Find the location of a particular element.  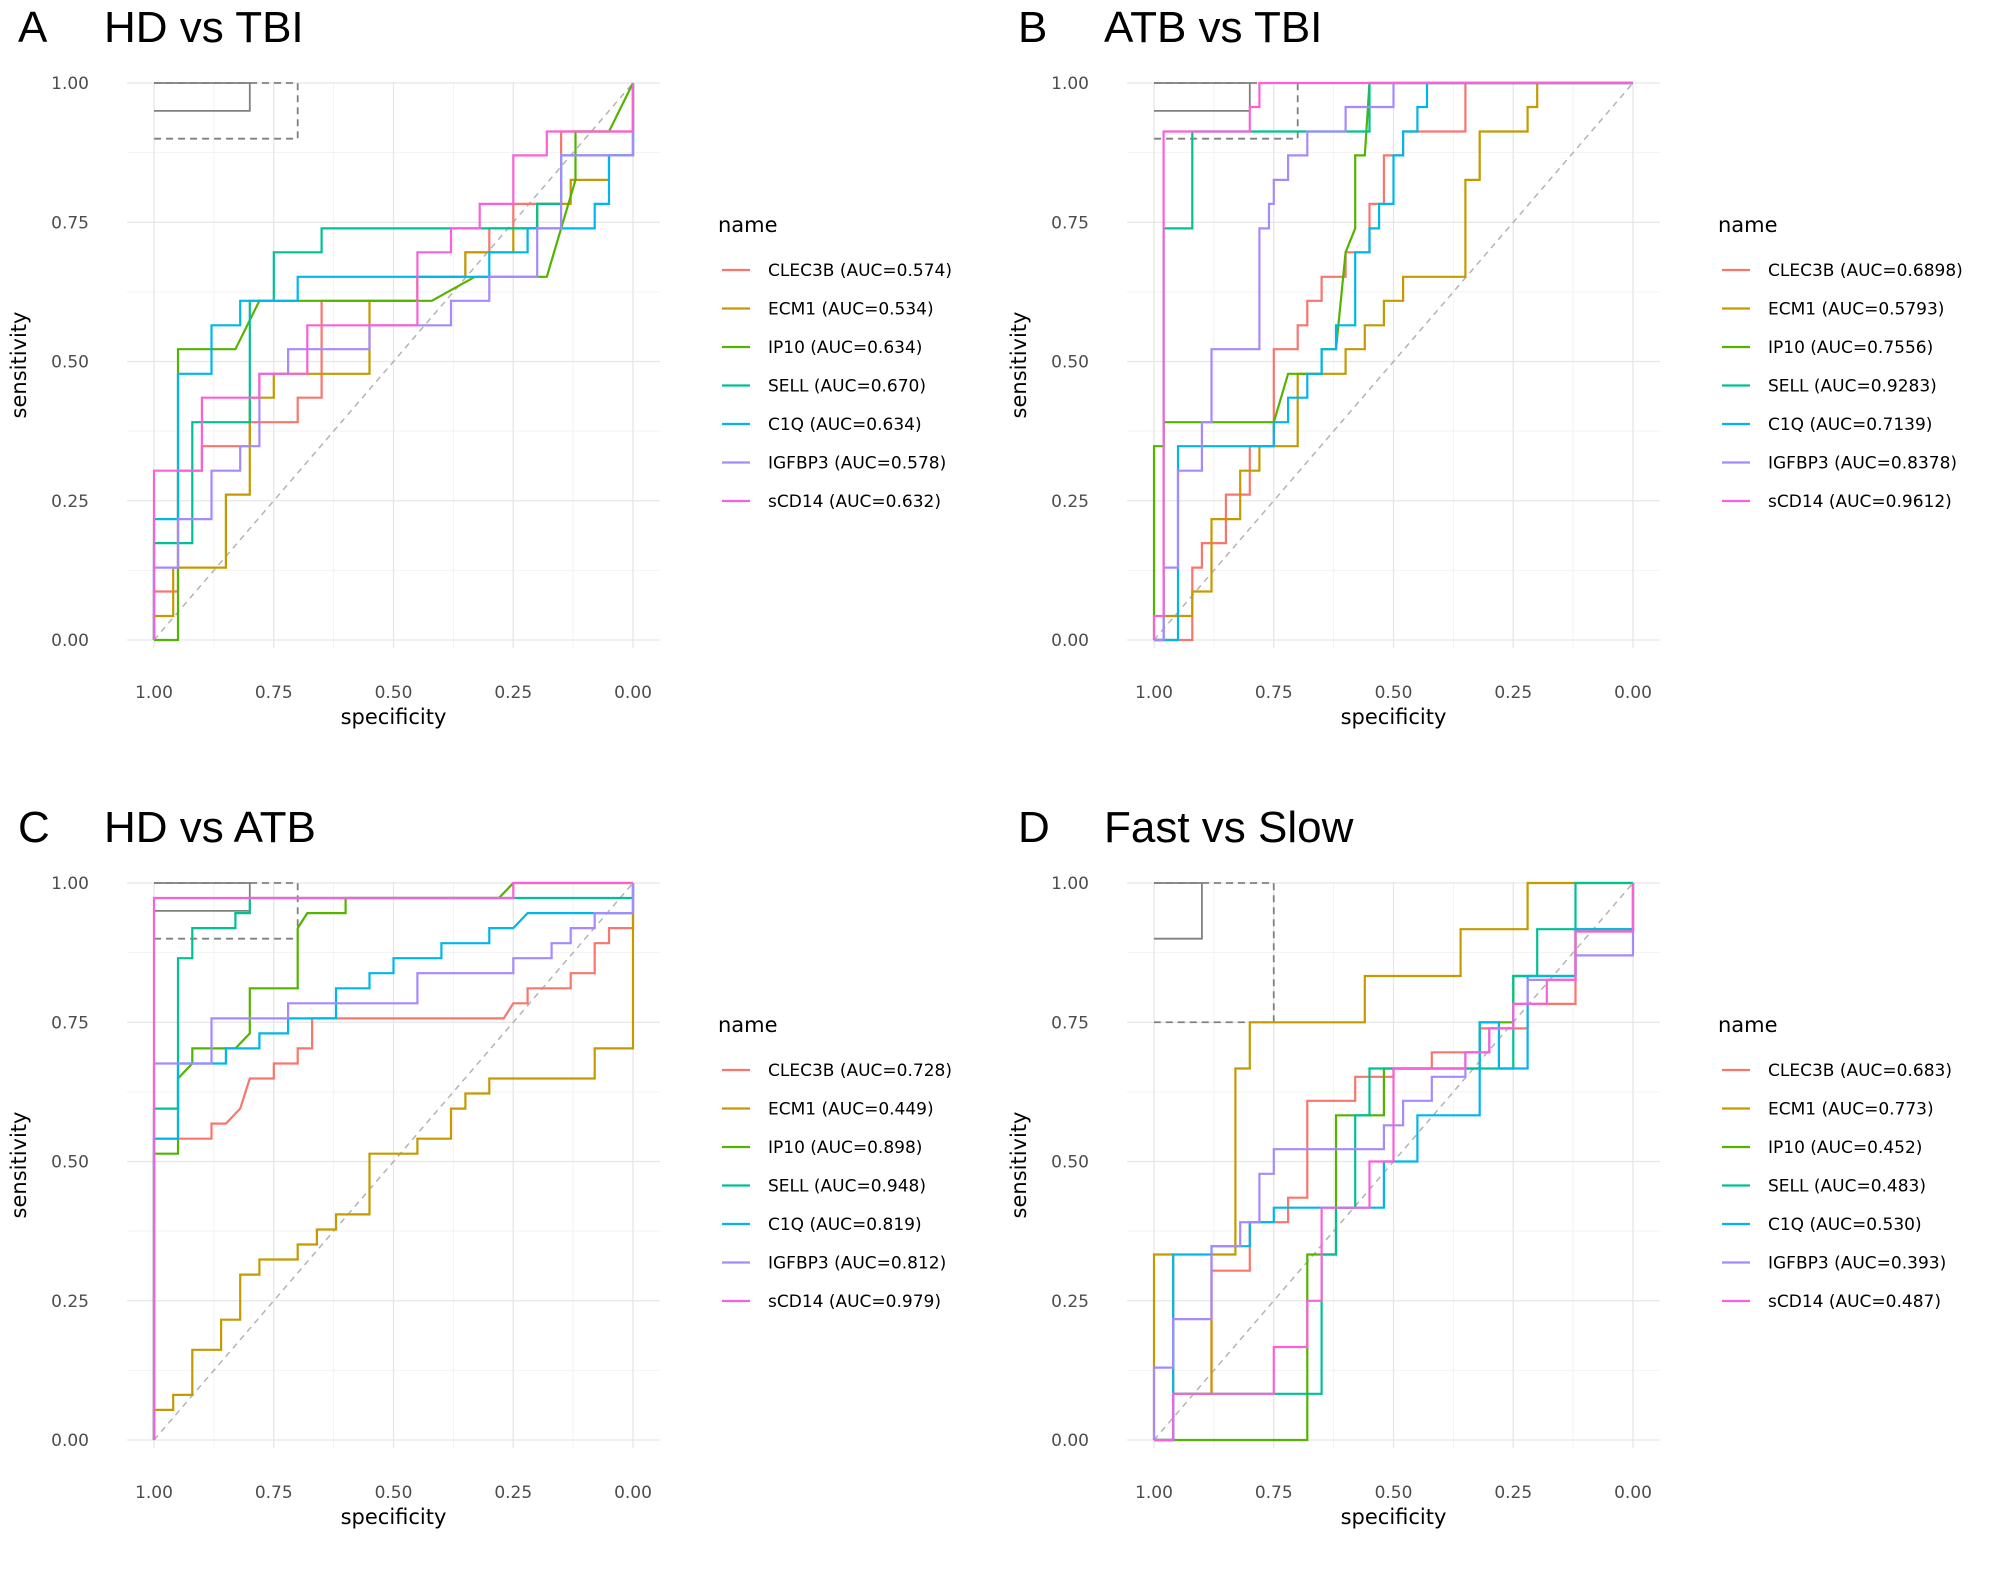

chart-title: HD vs ATB is located at coordinates (210, 827).